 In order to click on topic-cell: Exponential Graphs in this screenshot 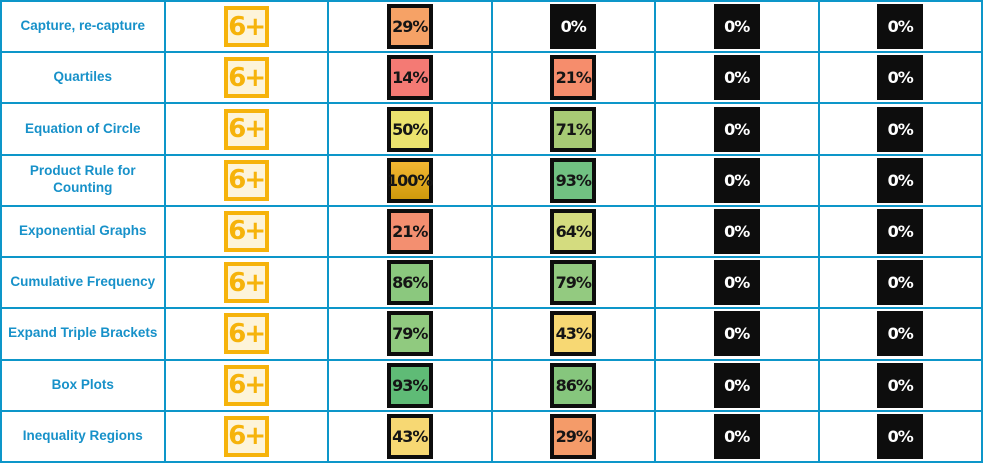, I will do `click(83, 231)`.